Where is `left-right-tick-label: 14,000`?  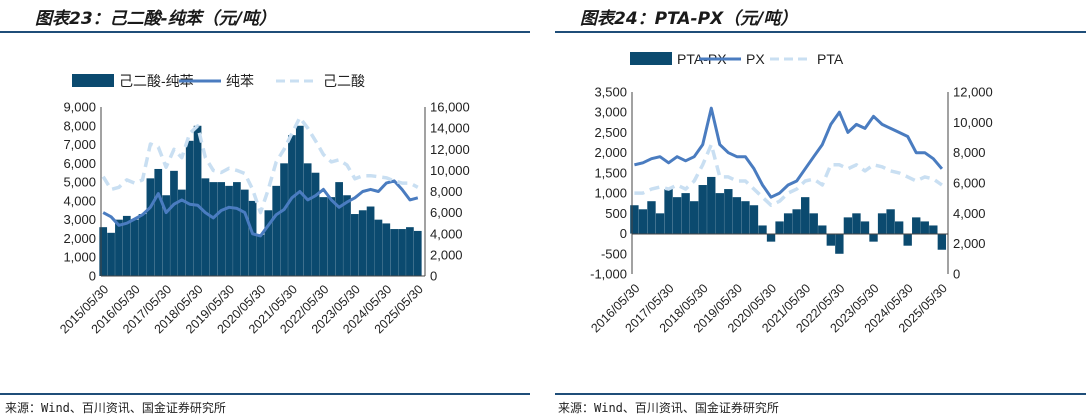 left-right-tick-label: 14,000 is located at coordinates (450, 128).